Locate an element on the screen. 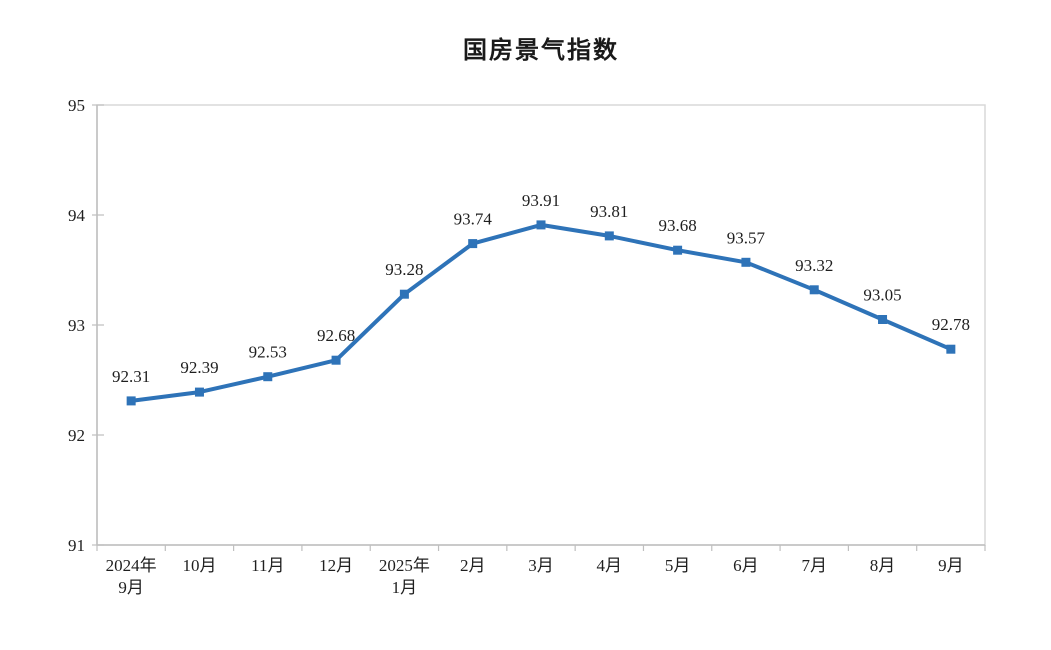 The width and height of the screenshot is (1051, 650). x-tick-label: 2025年 1月 is located at coordinates (404, 576).